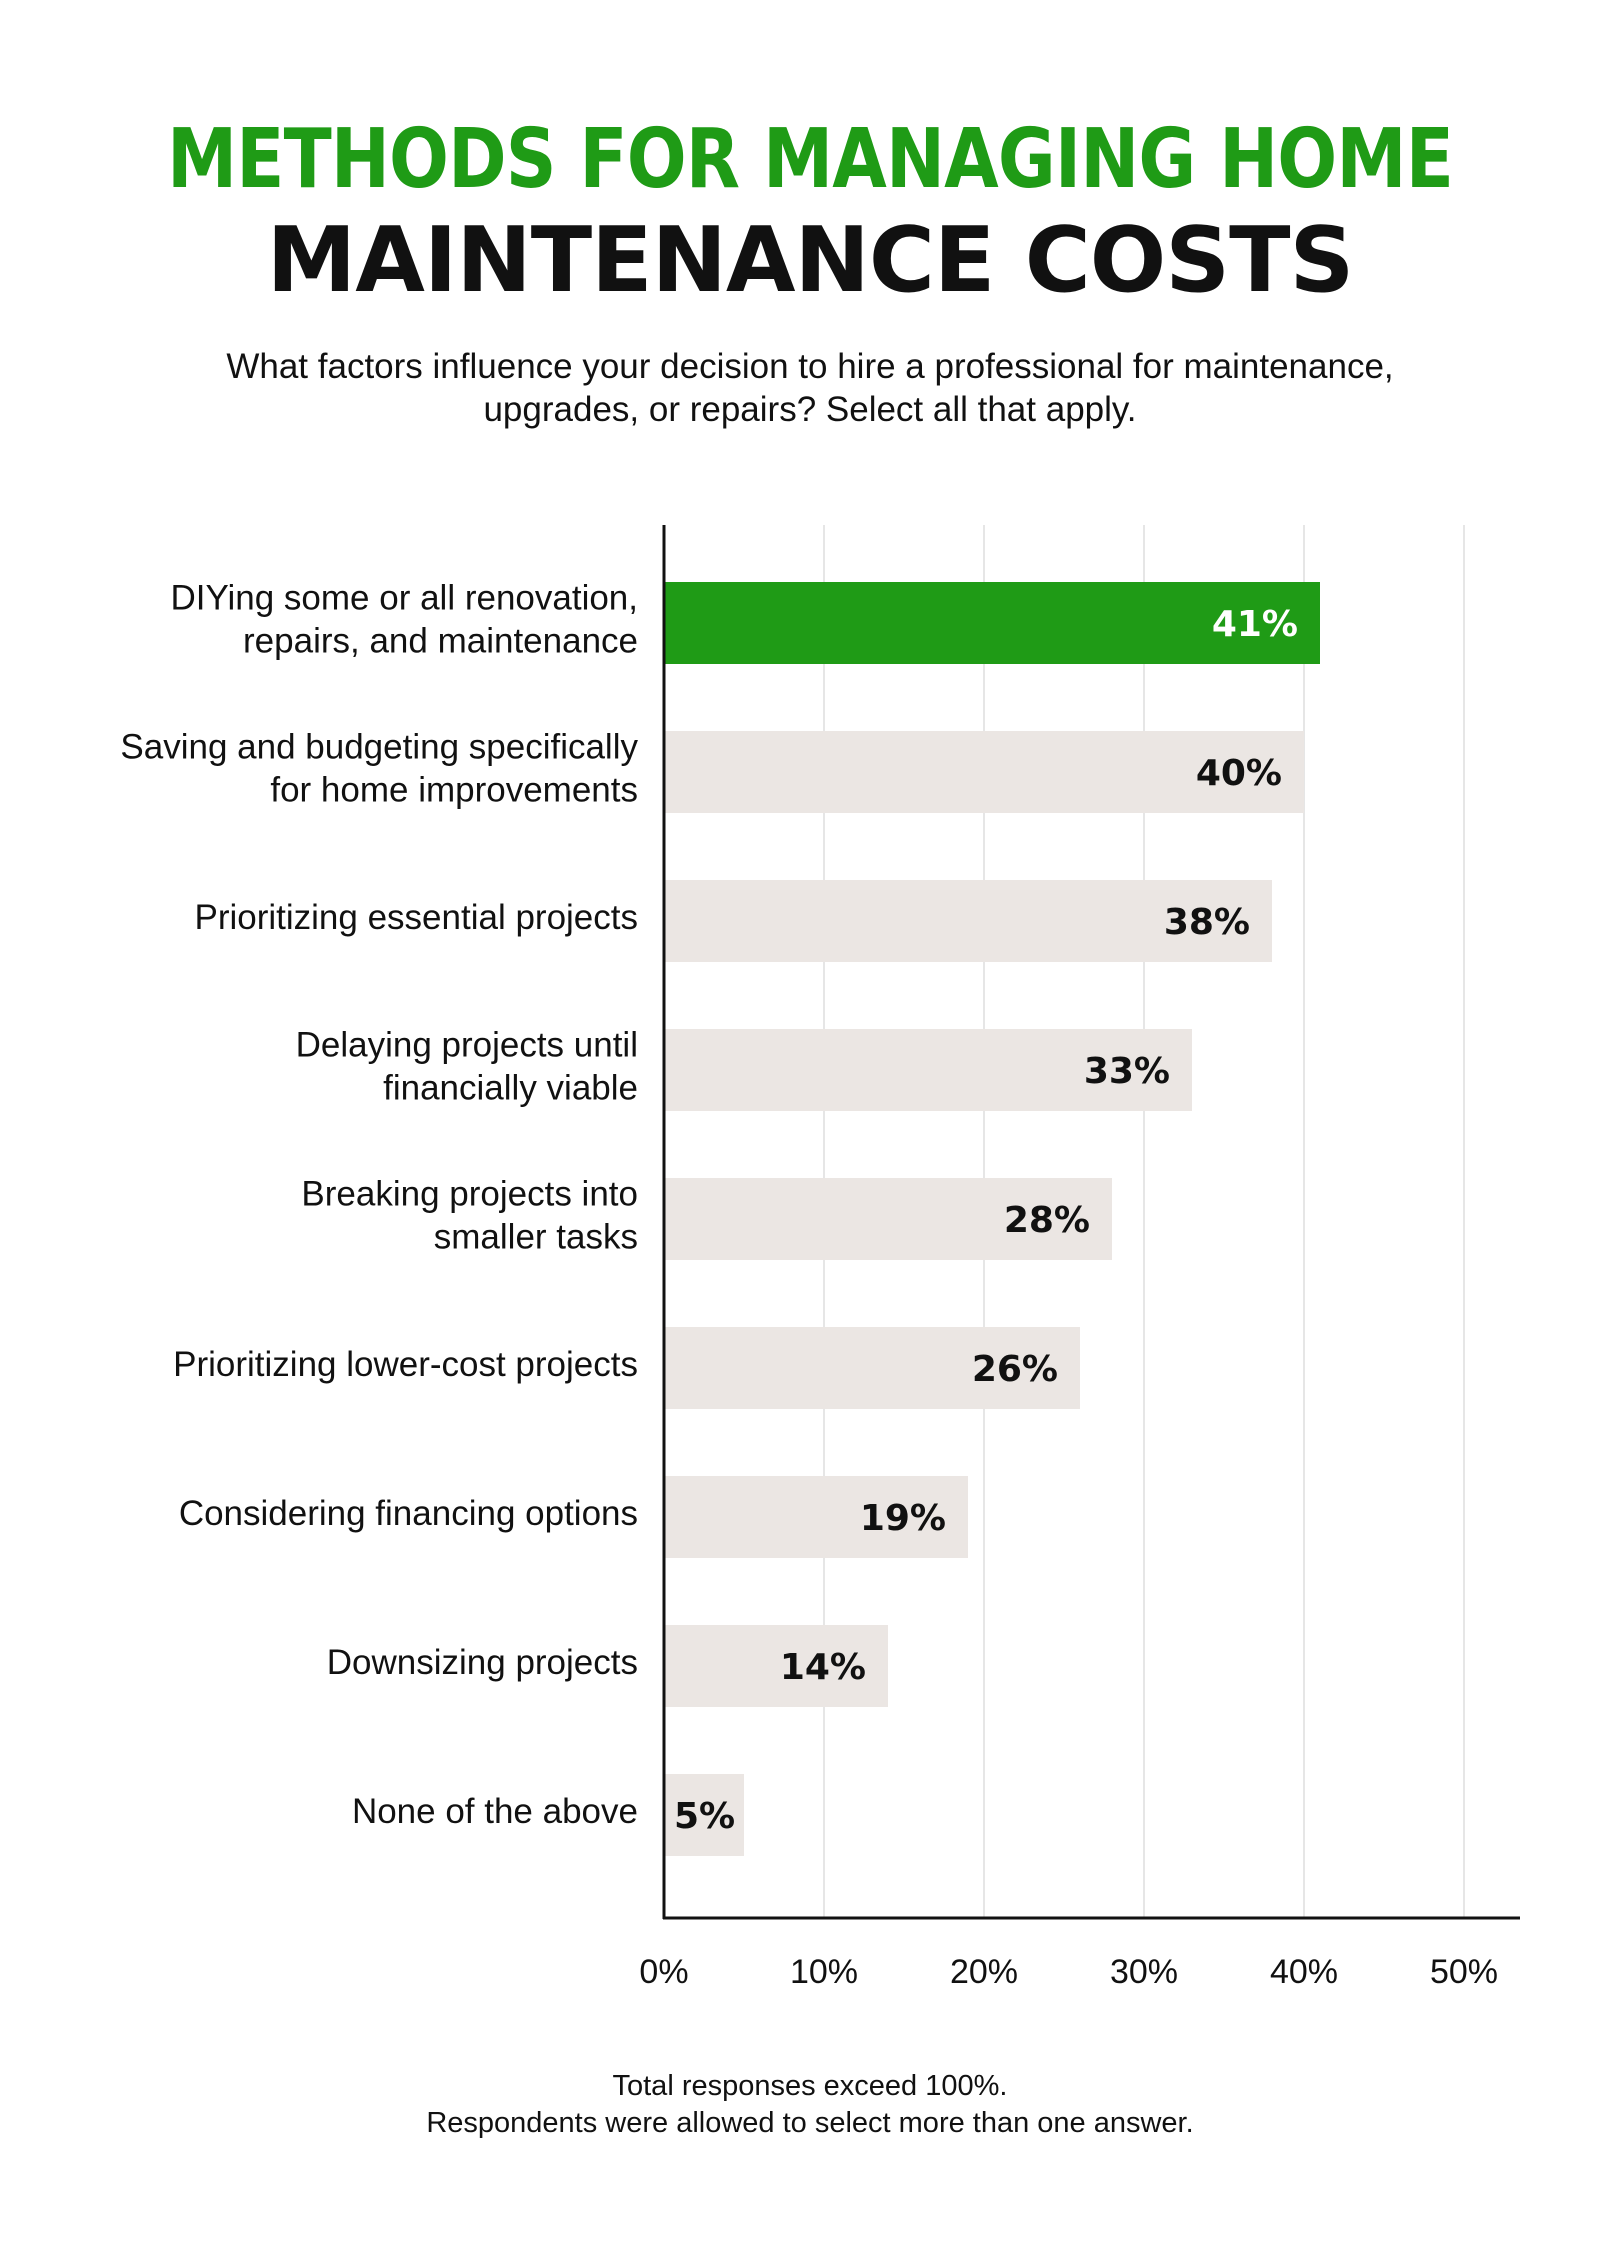  What do you see at coordinates (903, 1518) in the screenshot?
I see `bar-value-label-7: 19%` at bounding box center [903, 1518].